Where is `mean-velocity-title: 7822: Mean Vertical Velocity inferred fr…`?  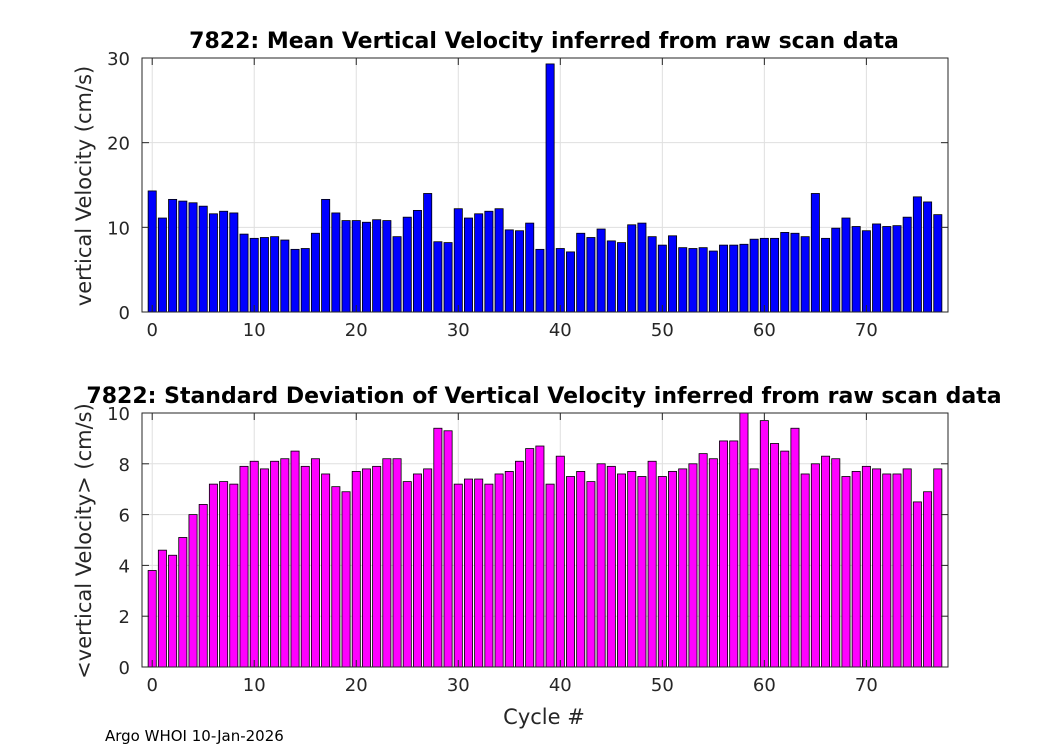 mean-velocity-title: 7822: Mean Vertical Velocity inferred fr… is located at coordinates (544, 41).